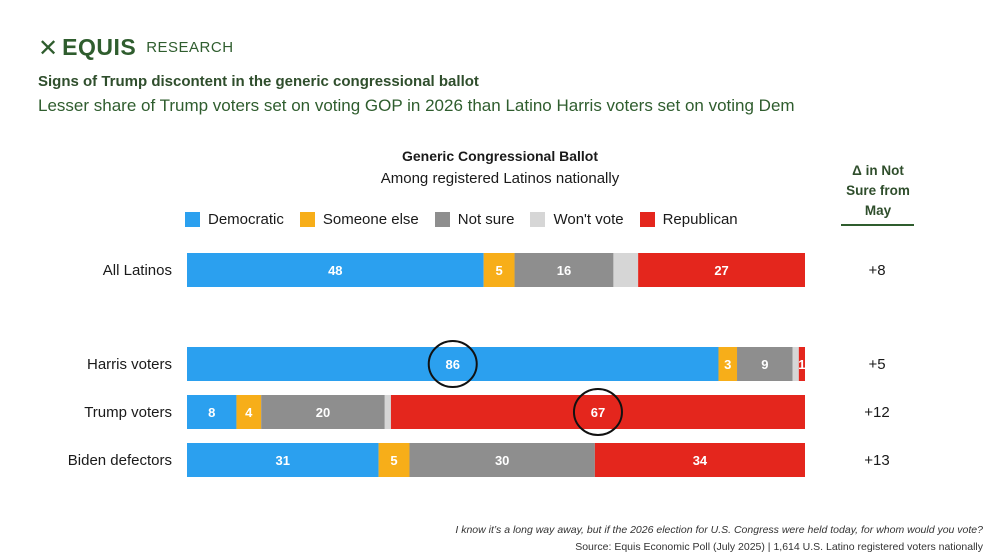  What do you see at coordinates (370, 219) in the screenshot?
I see `legend-label: Someone else` at bounding box center [370, 219].